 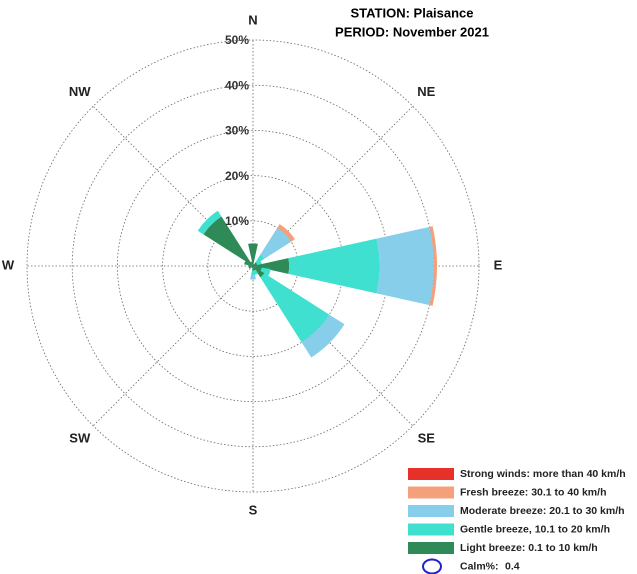 I want to click on r-tick-label: 30%, so click(x=237, y=131).